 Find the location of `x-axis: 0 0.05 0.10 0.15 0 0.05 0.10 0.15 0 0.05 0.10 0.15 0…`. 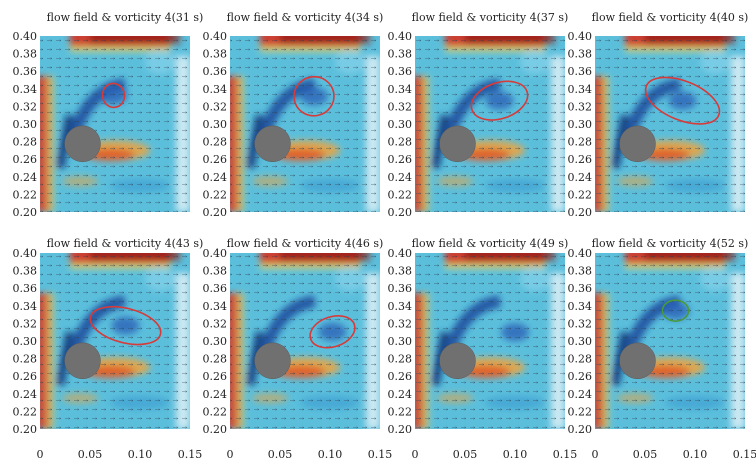

x-axis: 0 0.05 0.10 0.15 0 0.05 0.10 0.15 0 0.05 0.10 0.15 0… is located at coordinates (396, 454).